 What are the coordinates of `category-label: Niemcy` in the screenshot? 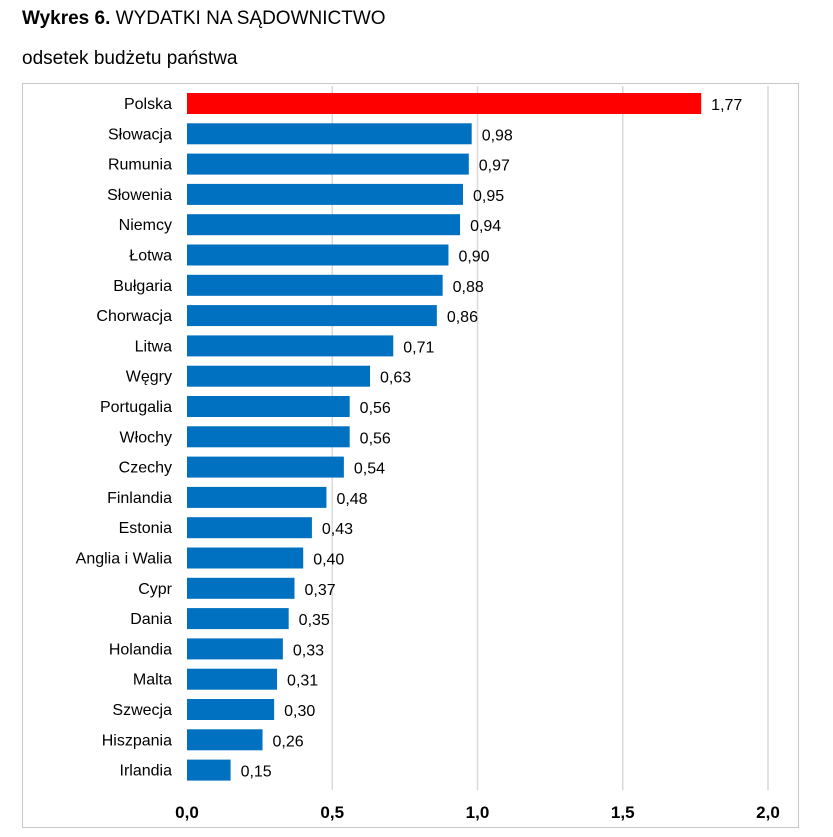 It's located at (145, 225).